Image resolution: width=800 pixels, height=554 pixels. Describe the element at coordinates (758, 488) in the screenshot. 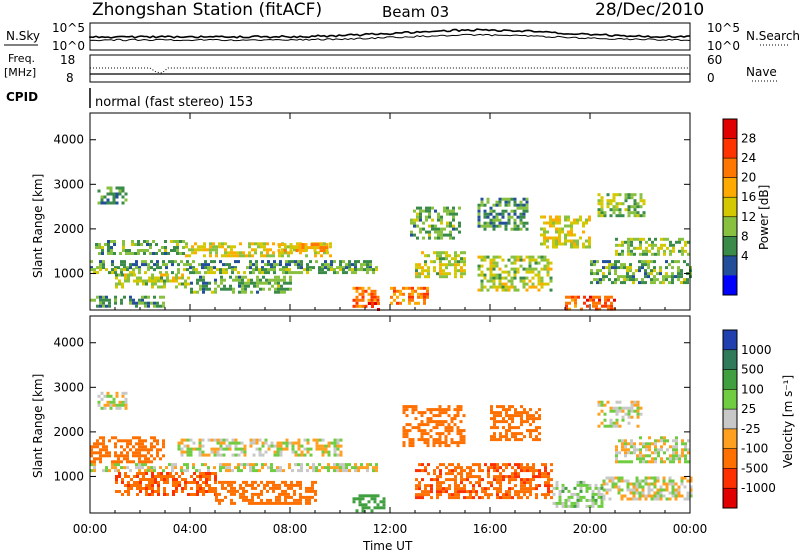

I see `colorbar-tick-label: -1000` at that location.